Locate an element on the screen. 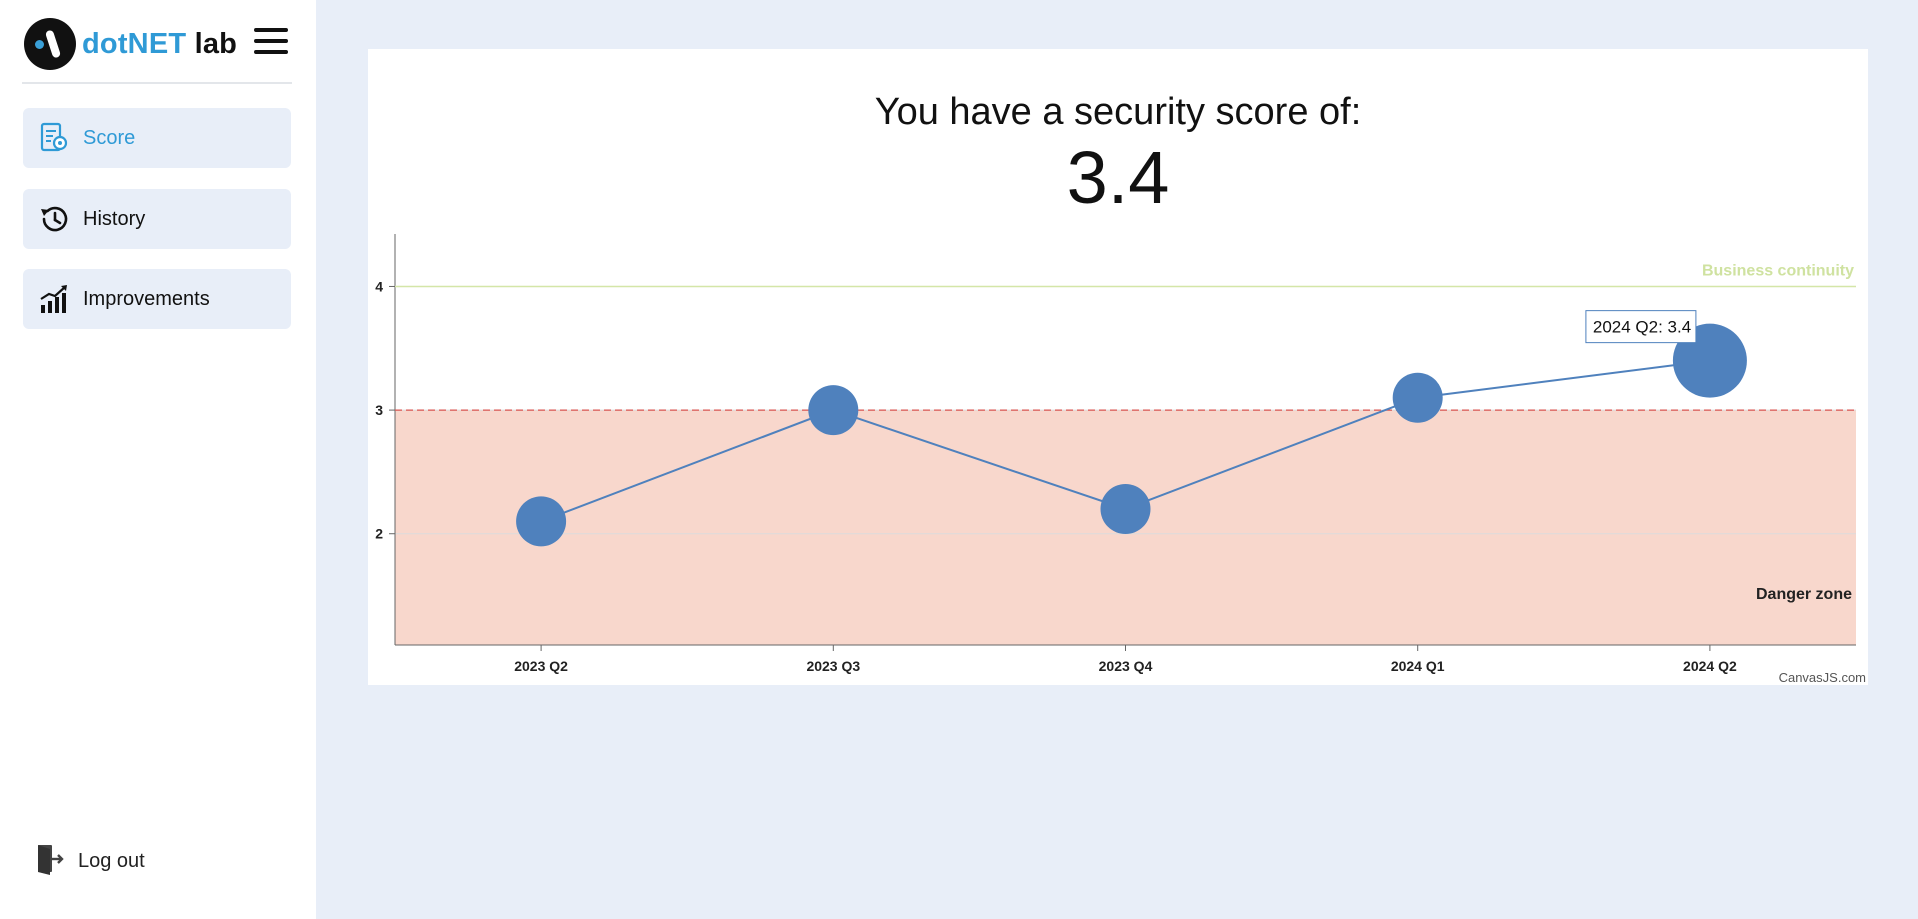  x-tick-label: 2023 Q4 is located at coordinates (1126, 666).